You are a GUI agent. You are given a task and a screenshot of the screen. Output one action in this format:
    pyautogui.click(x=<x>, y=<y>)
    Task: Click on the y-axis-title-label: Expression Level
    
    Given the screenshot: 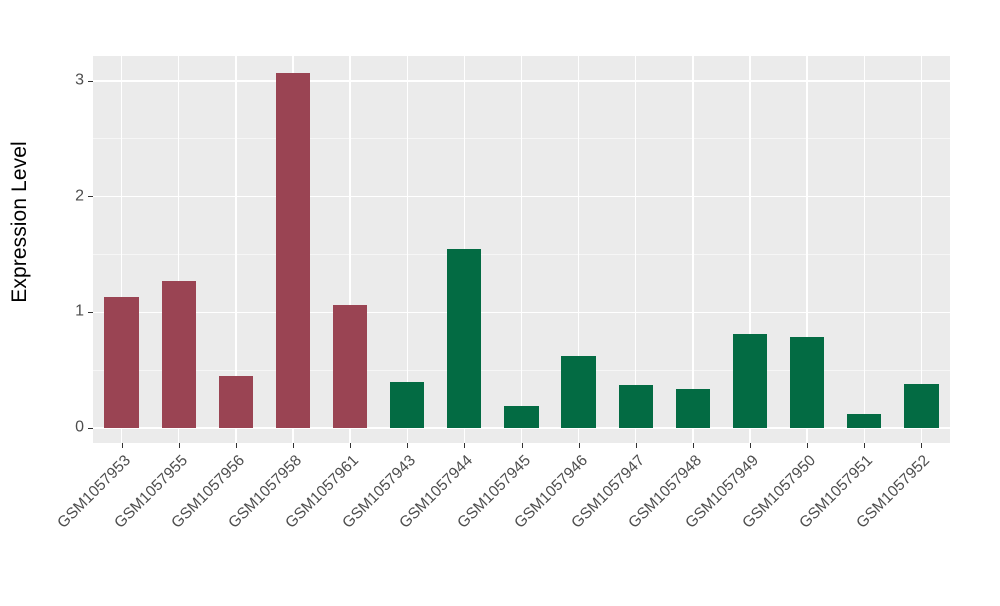 What is the action you would take?
    pyautogui.click(x=19, y=221)
    